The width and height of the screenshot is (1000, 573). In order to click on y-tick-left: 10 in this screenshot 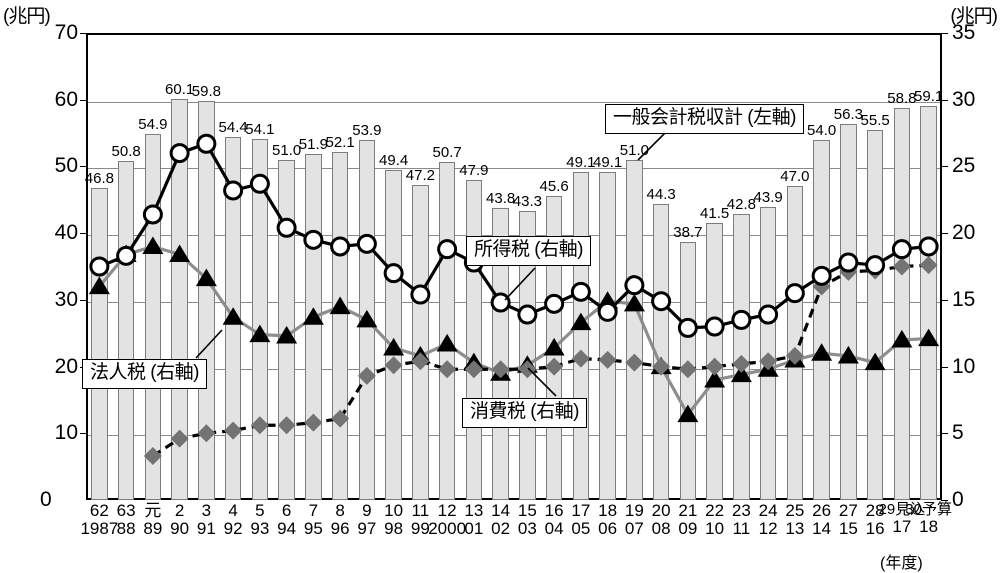, I will do `click(66, 433)`.